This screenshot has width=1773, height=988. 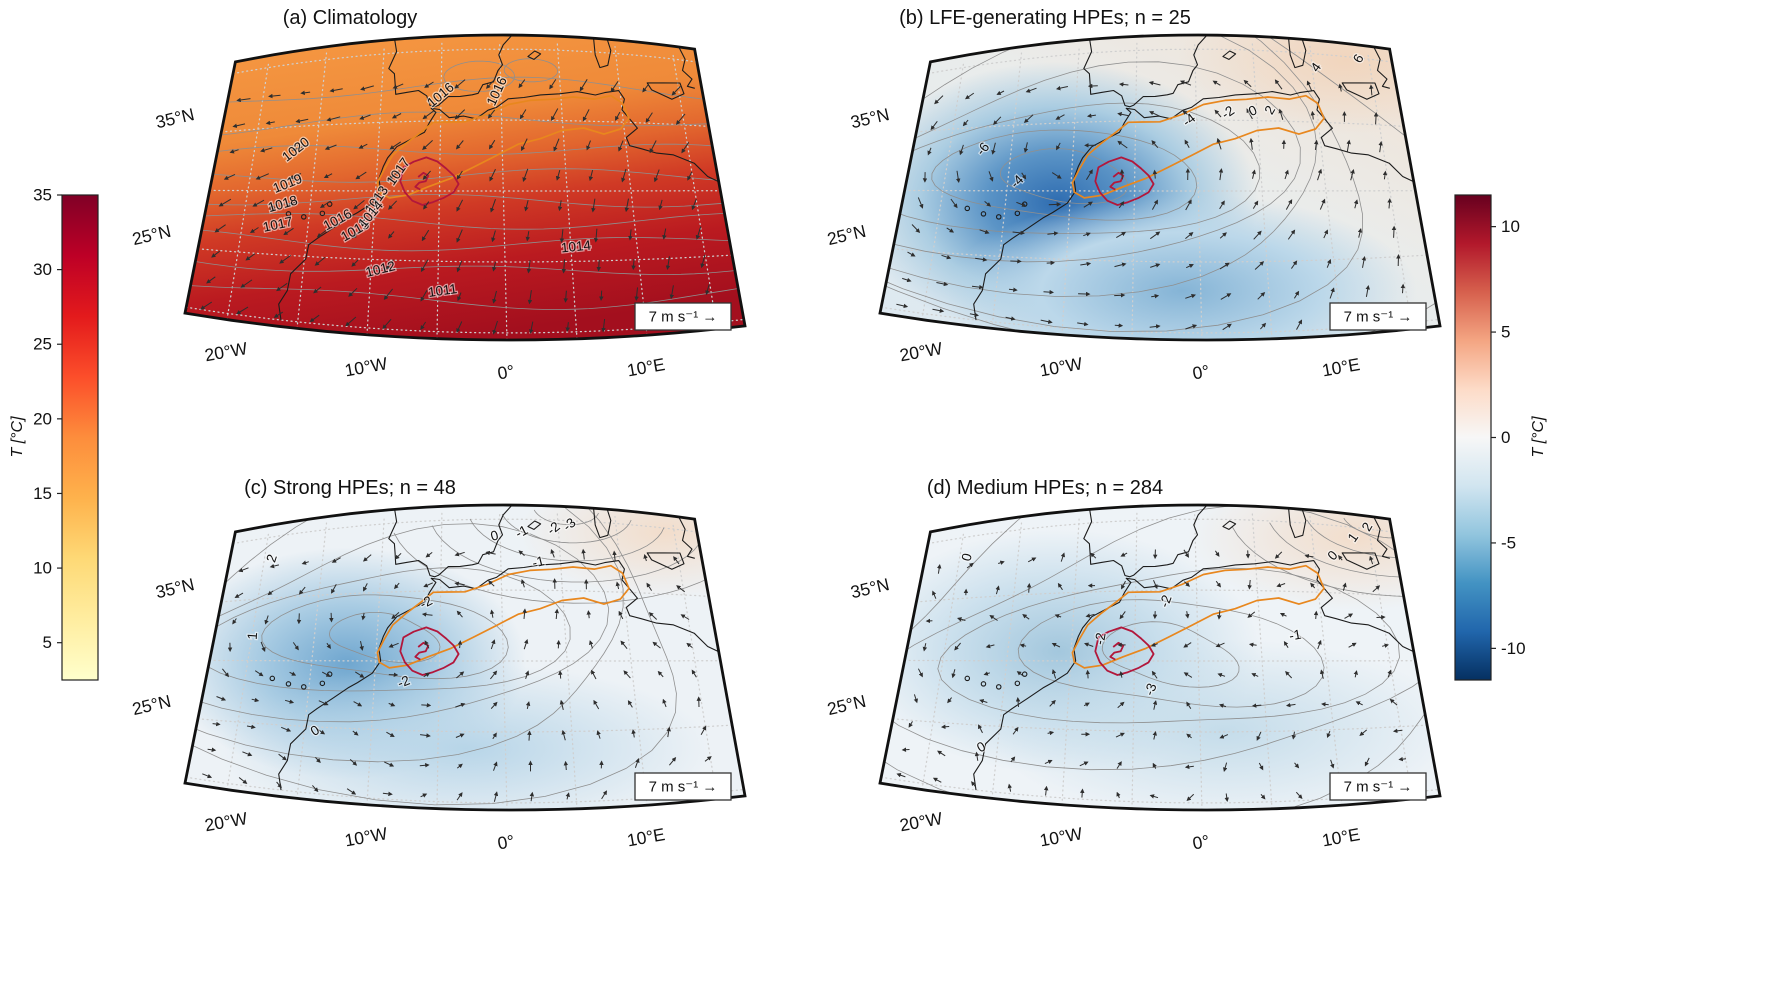 What do you see at coordinates (1505, 437) in the screenshot?
I see `colorbar-tick-label: 0` at bounding box center [1505, 437].